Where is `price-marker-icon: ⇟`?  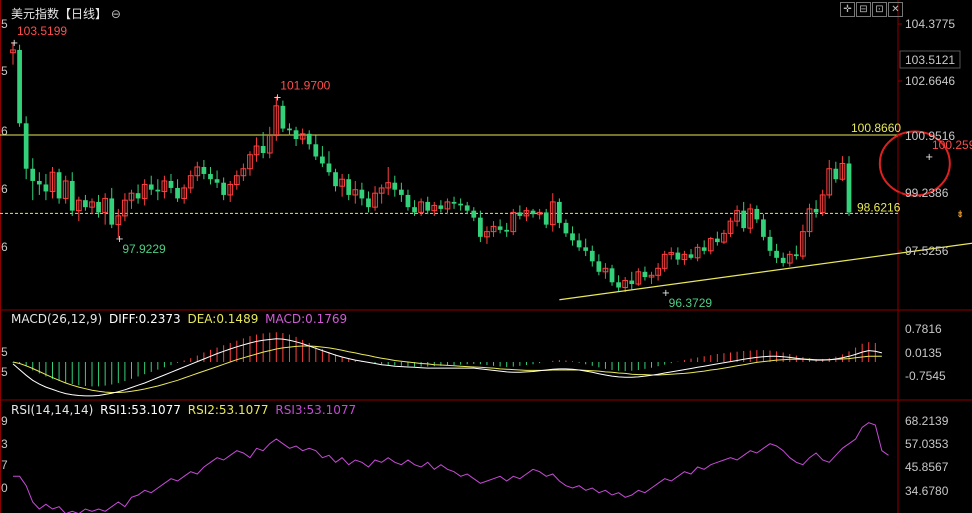 price-marker-icon: ⇟ is located at coordinates (960, 214).